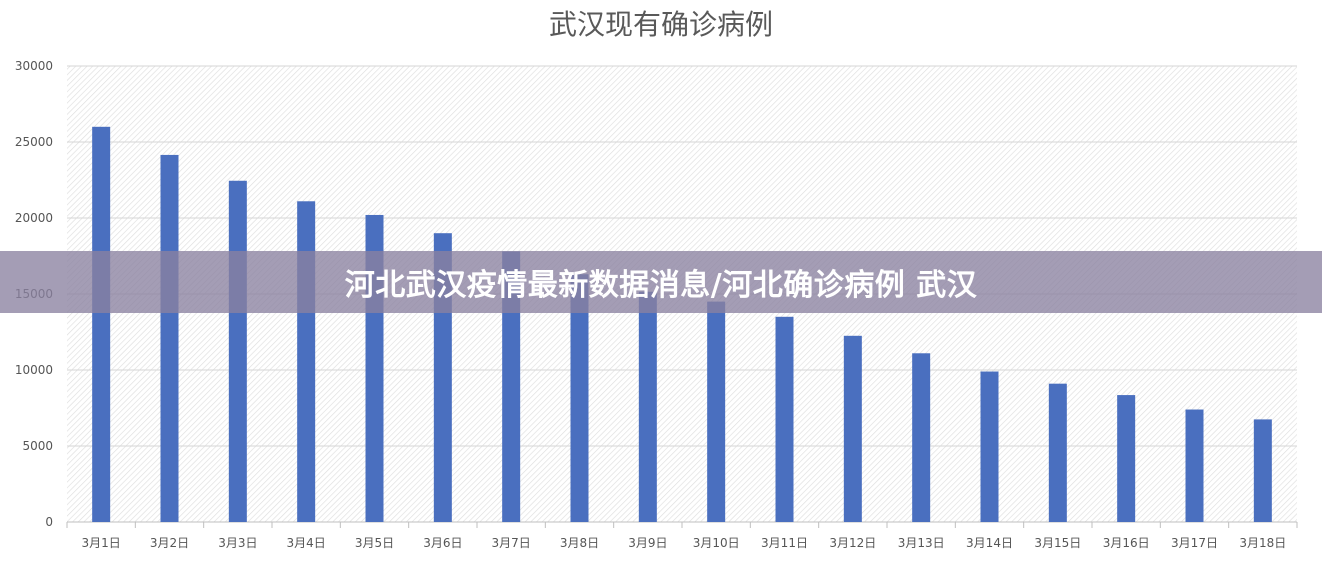 This screenshot has width=1322, height=566. Describe the element at coordinates (442, 543) in the screenshot. I see `x-tick-label: 3月6日` at that location.